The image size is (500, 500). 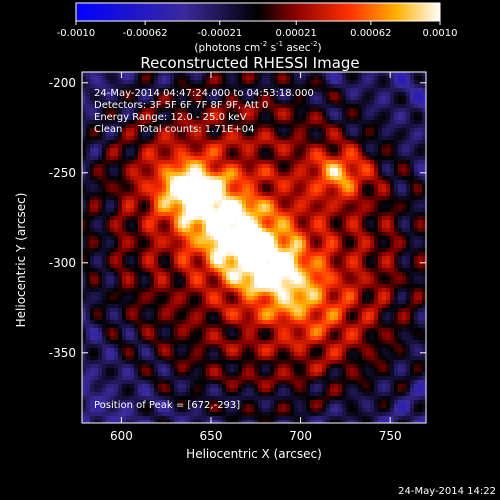 I want to click on x-axis-label: Heliocentric X (arcsec), so click(x=254, y=454).